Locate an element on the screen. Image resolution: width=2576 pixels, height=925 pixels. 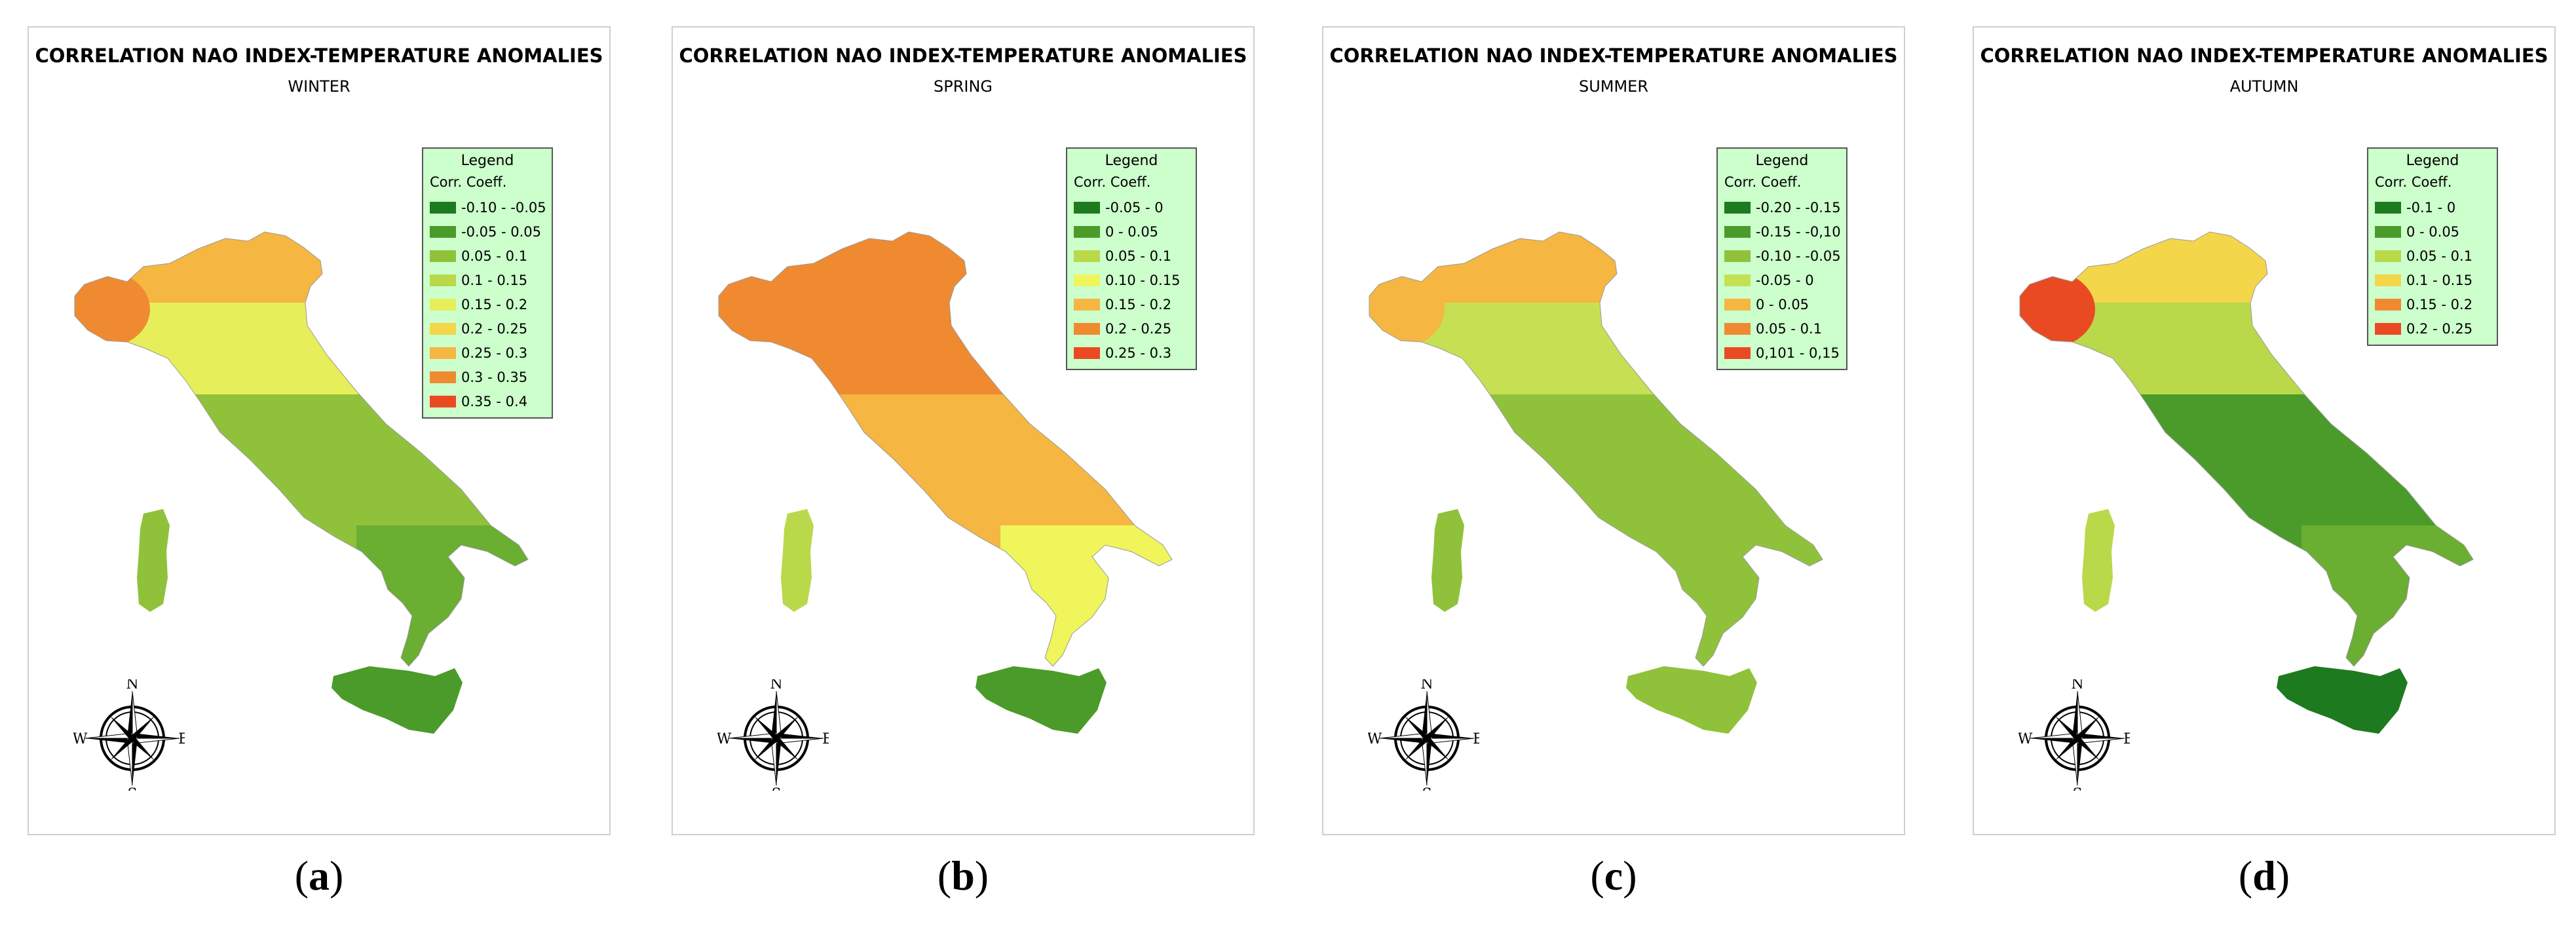
season-label: AUTUMN is located at coordinates (2264, 86).